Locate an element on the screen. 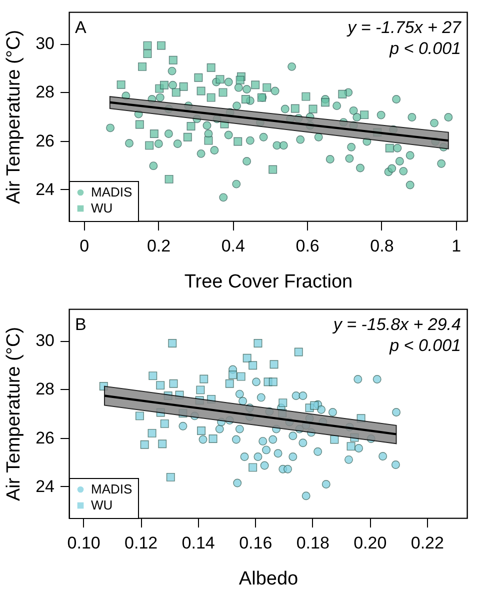 The image size is (491, 592). annotation: y = -1.75x + 27 is located at coordinates (404, 27).